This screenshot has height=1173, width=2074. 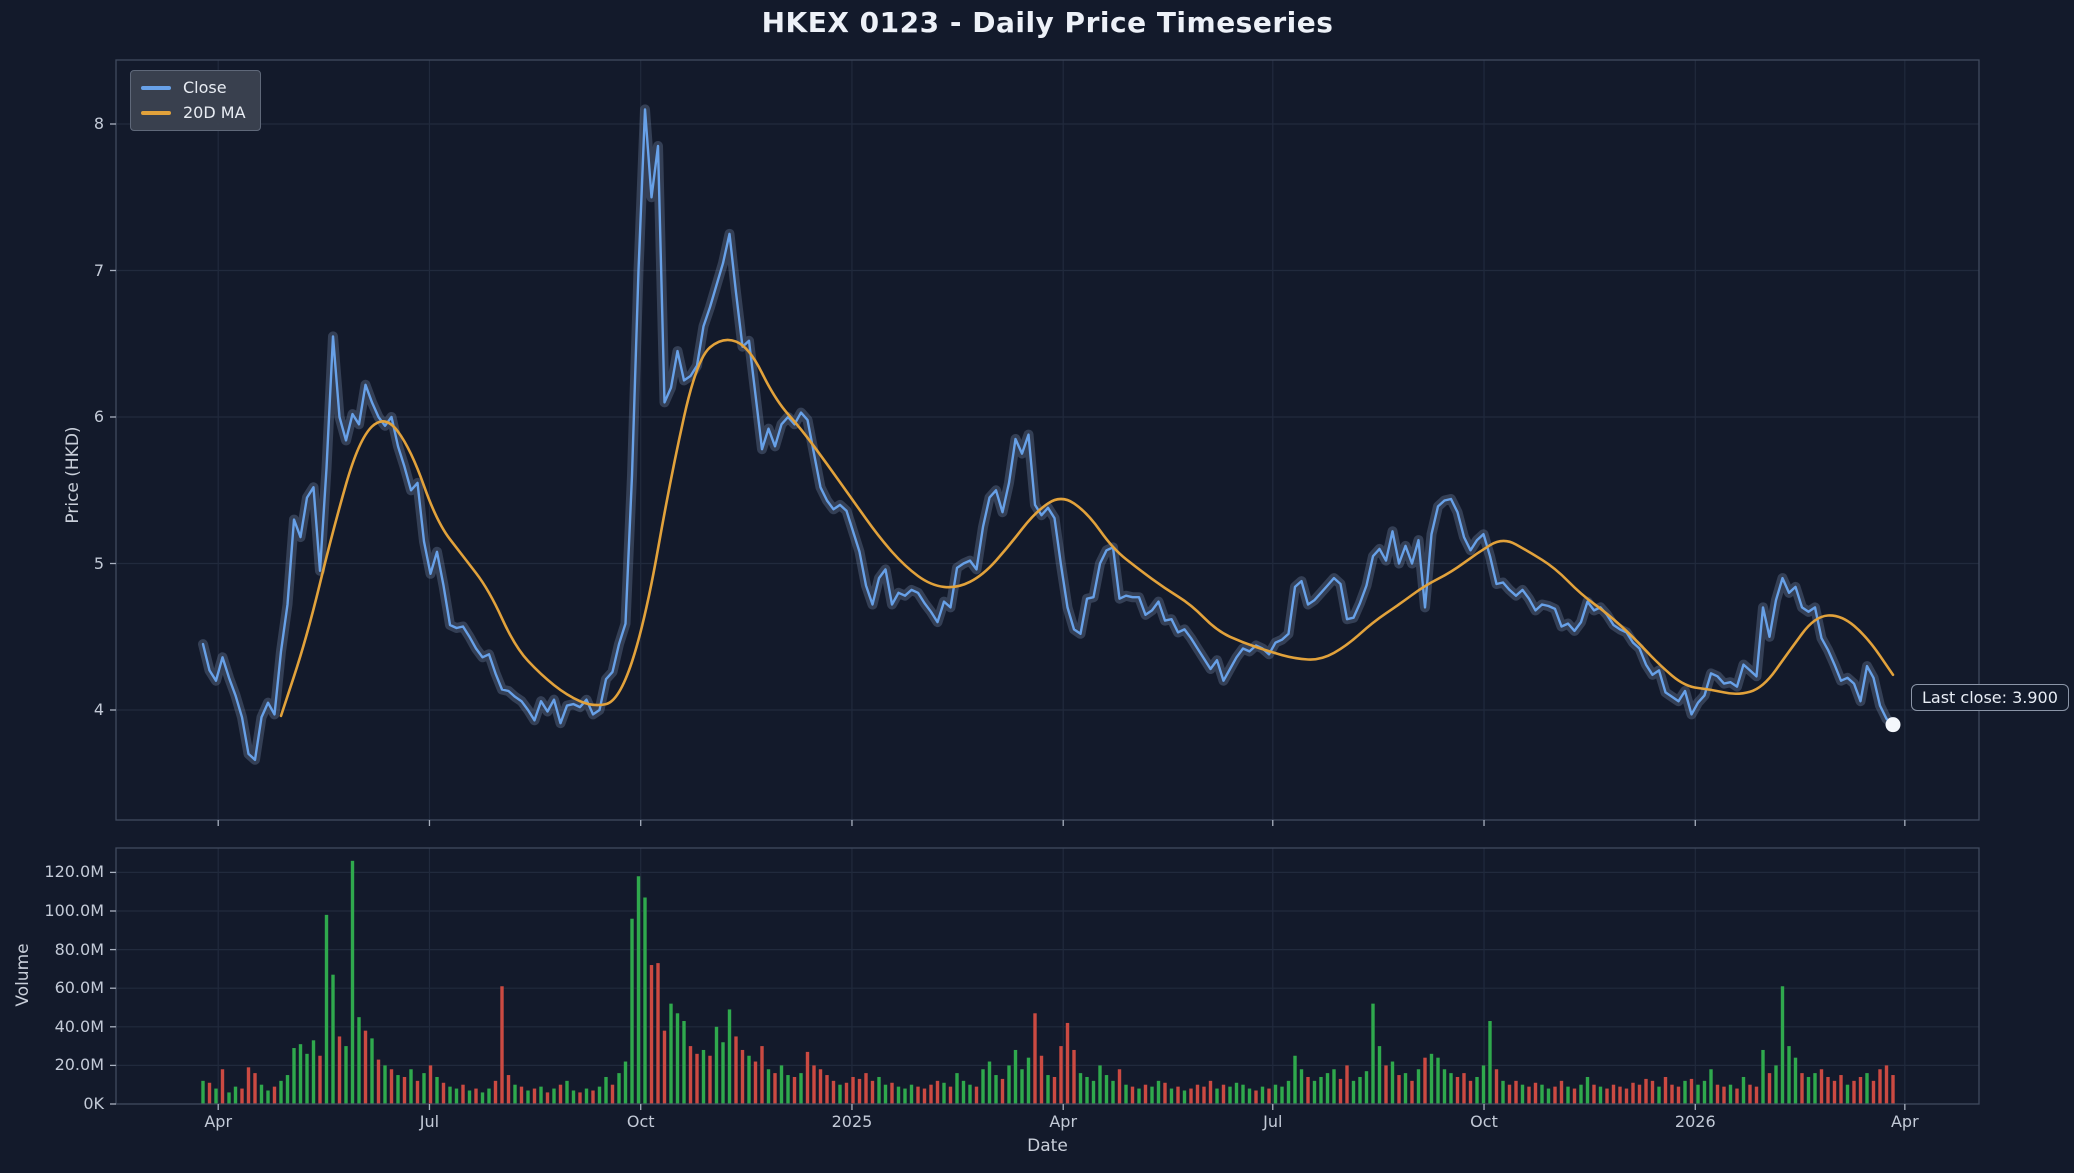 What do you see at coordinates (74, 910) in the screenshot?
I see `volume-ytick-label: 100.0M` at bounding box center [74, 910].